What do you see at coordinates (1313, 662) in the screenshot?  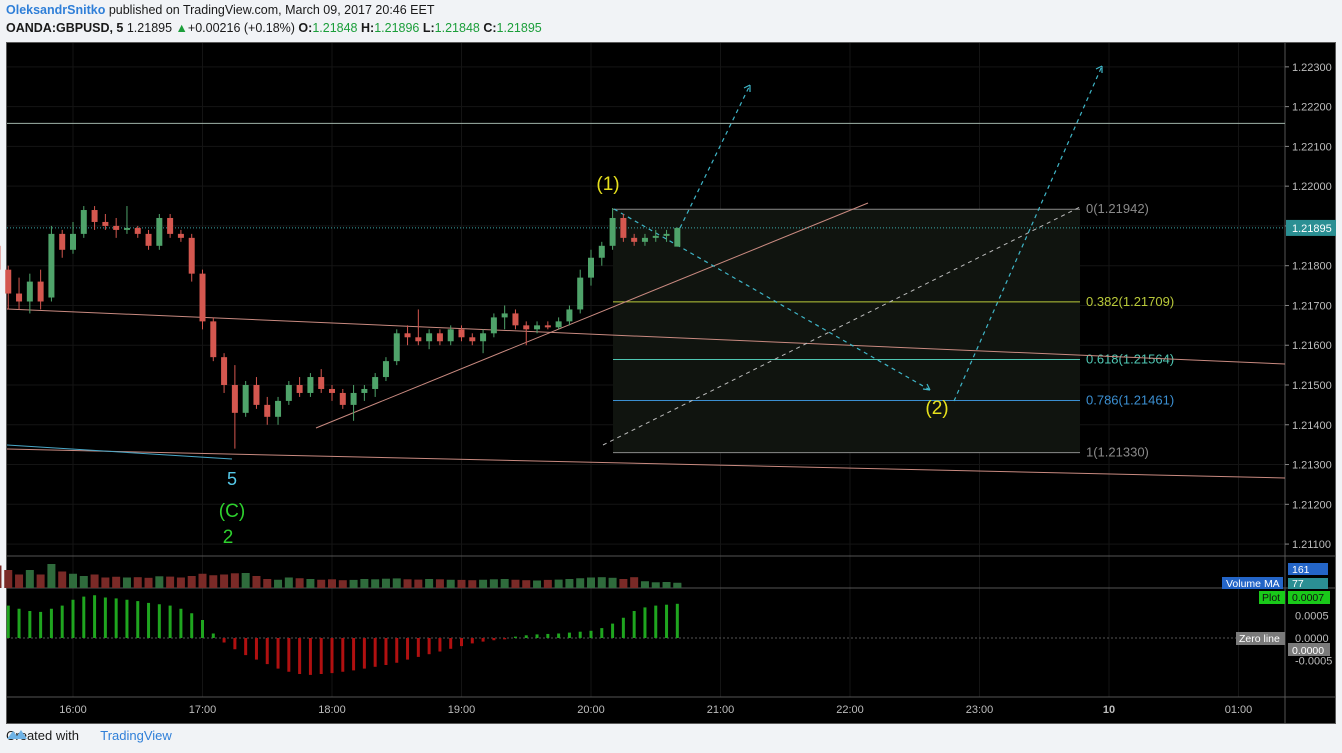 I see `osc-tick-label: -0.0005` at bounding box center [1313, 662].